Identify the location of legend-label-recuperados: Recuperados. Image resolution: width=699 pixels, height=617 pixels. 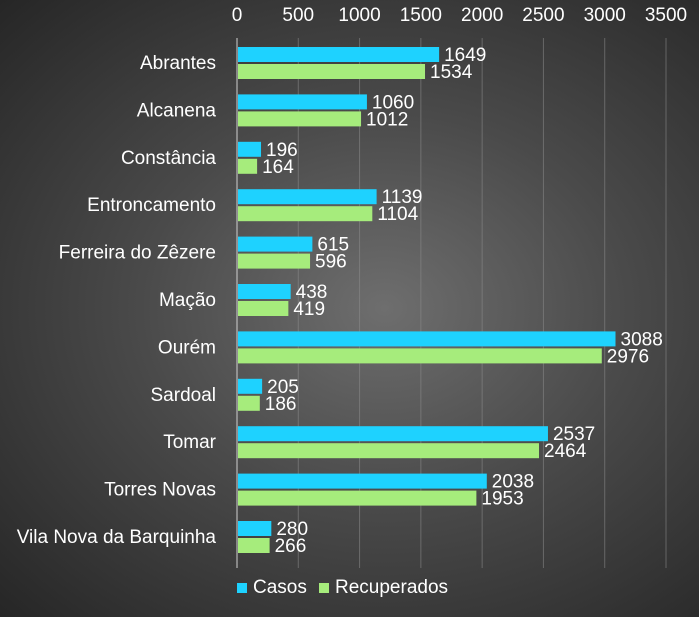
(391, 587).